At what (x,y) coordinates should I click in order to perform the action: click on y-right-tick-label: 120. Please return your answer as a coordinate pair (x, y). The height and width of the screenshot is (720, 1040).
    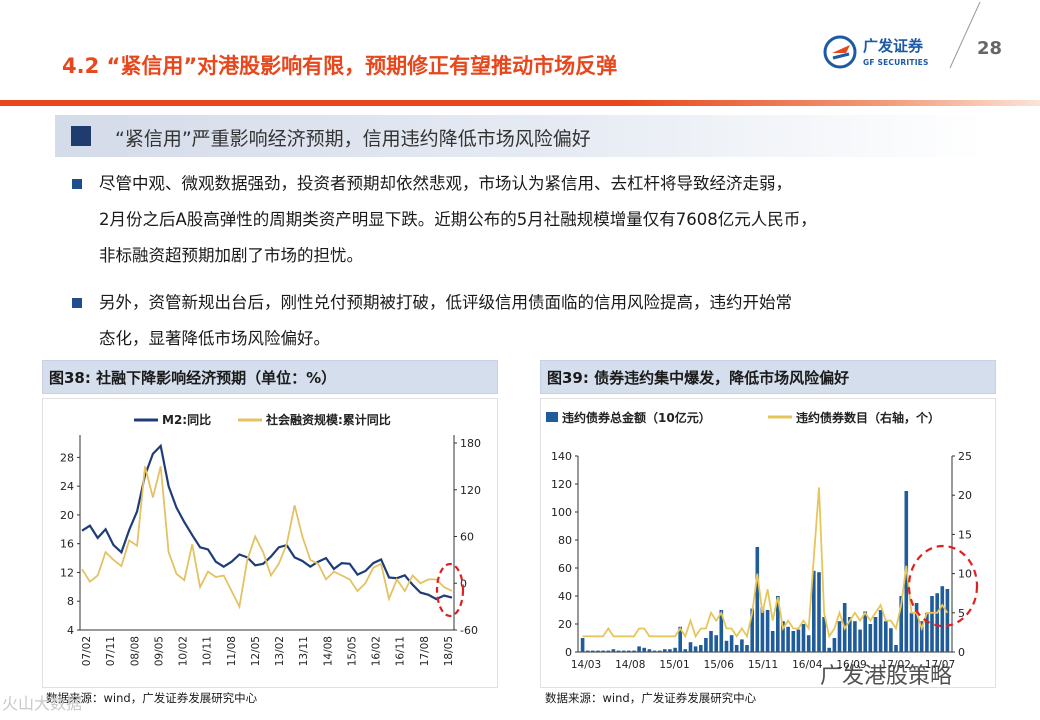
    Looking at the image, I should click on (470, 490).